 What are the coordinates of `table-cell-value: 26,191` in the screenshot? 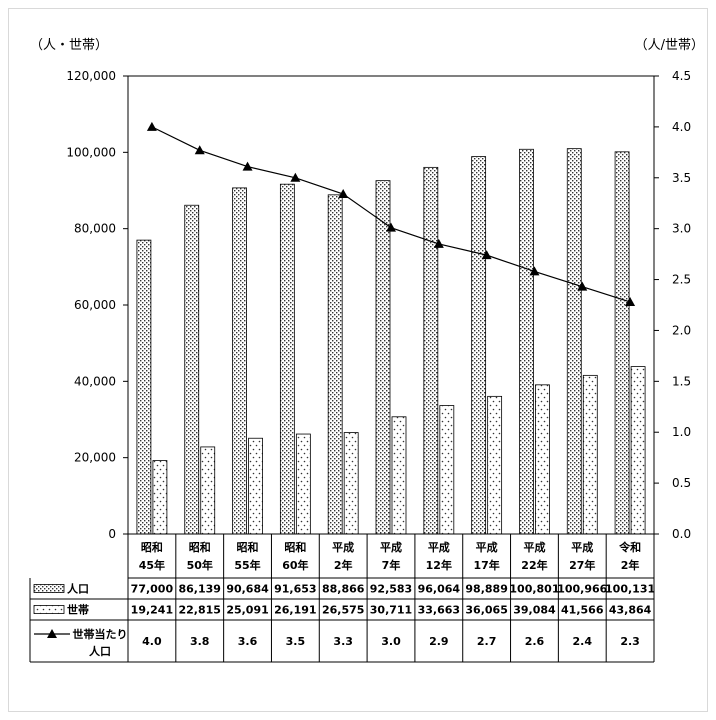 It's located at (295, 610).